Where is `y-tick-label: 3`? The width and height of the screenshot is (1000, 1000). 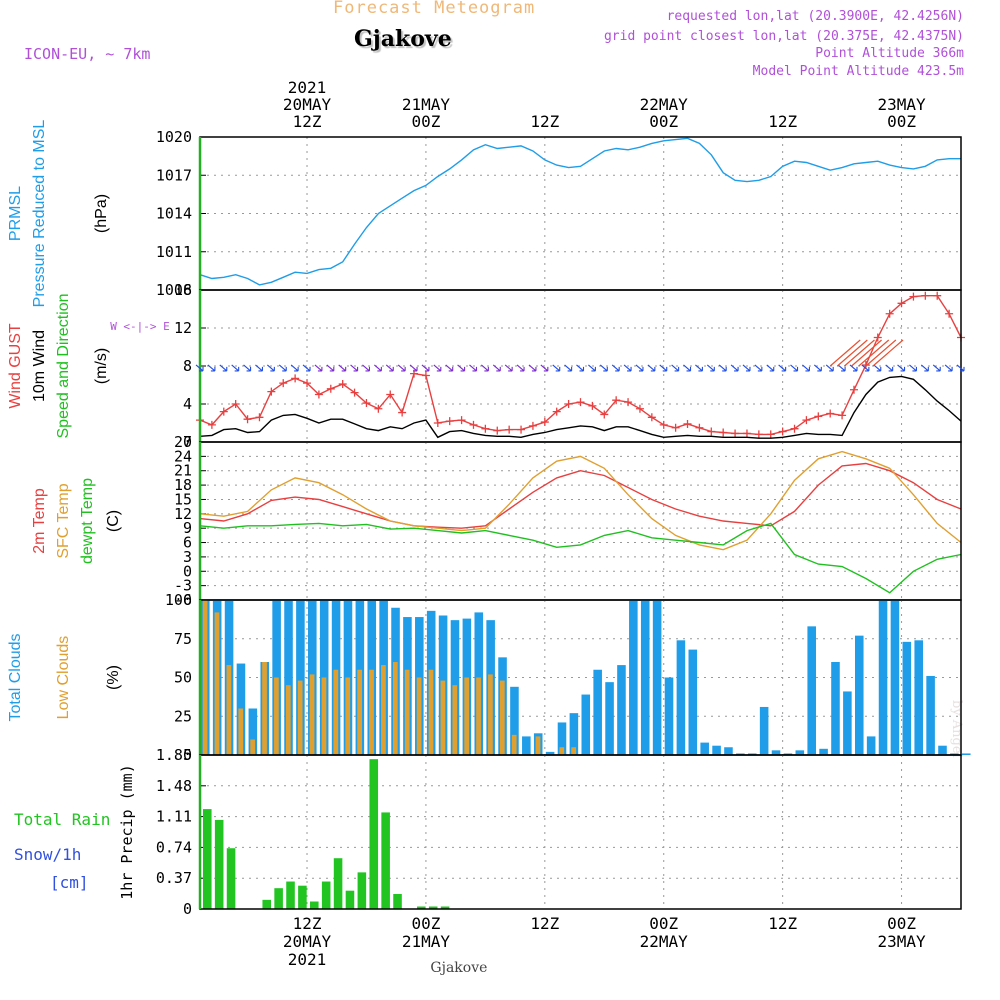
y-tick-label: 3 is located at coordinates (187, 557).